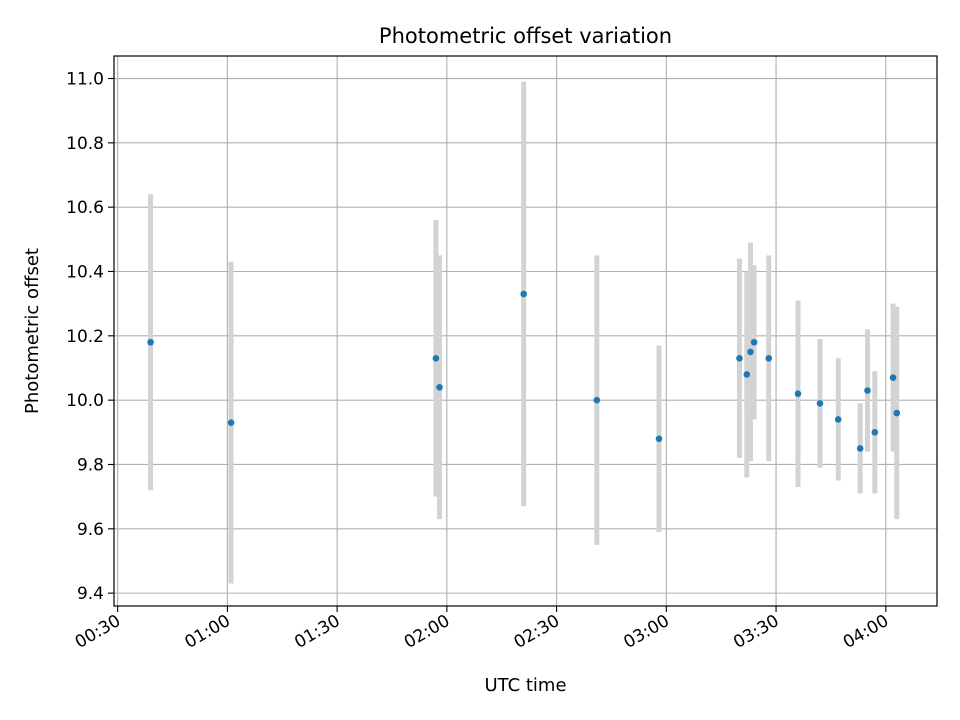 This screenshot has height=720, width=960. What do you see at coordinates (85, 337) in the screenshot?
I see `y-tick-label: 10.2` at bounding box center [85, 337].